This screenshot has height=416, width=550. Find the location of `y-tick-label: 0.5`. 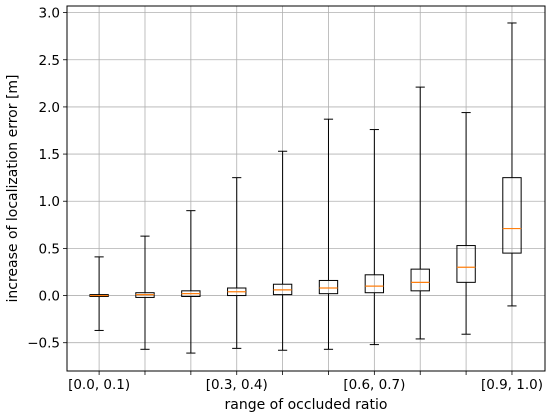

y-tick-label: 0.5 is located at coordinates (49, 249).